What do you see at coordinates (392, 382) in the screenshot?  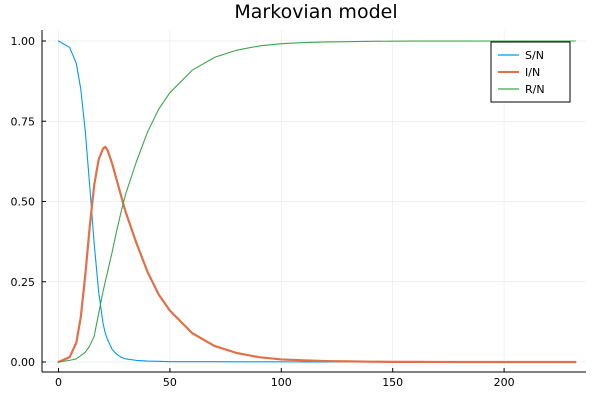 I see `x-tick-label: 150` at bounding box center [392, 382].